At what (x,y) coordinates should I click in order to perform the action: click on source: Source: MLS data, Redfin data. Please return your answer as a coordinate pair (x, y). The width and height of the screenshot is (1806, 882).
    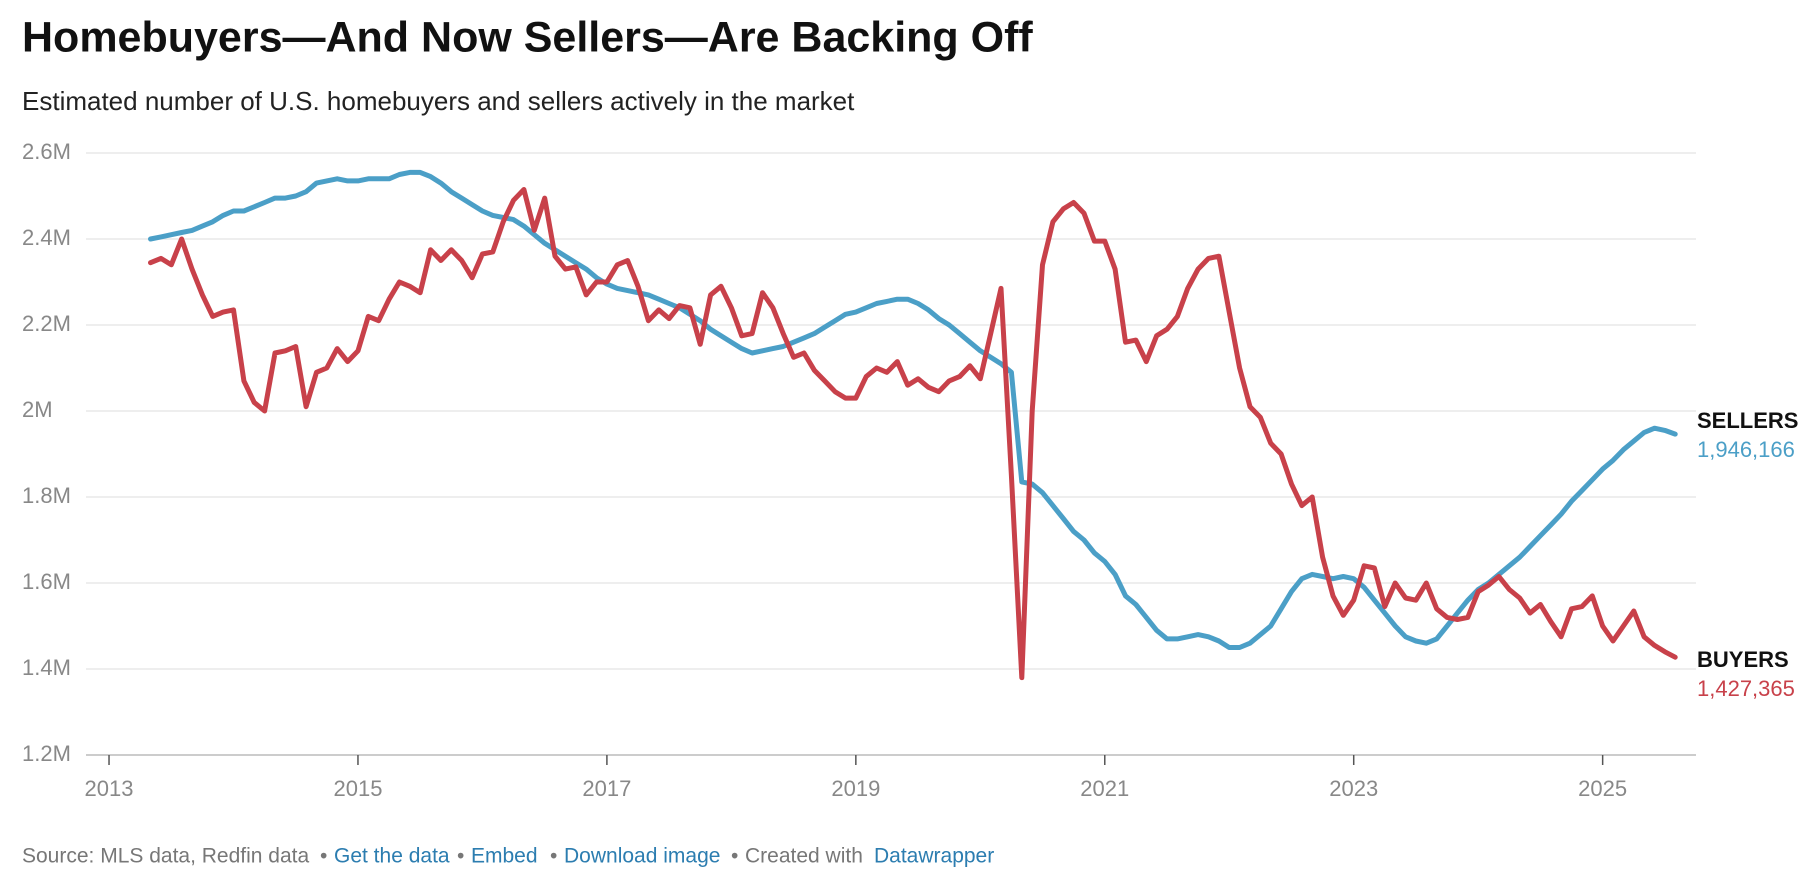
    Looking at the image, I should click on (165, 856).